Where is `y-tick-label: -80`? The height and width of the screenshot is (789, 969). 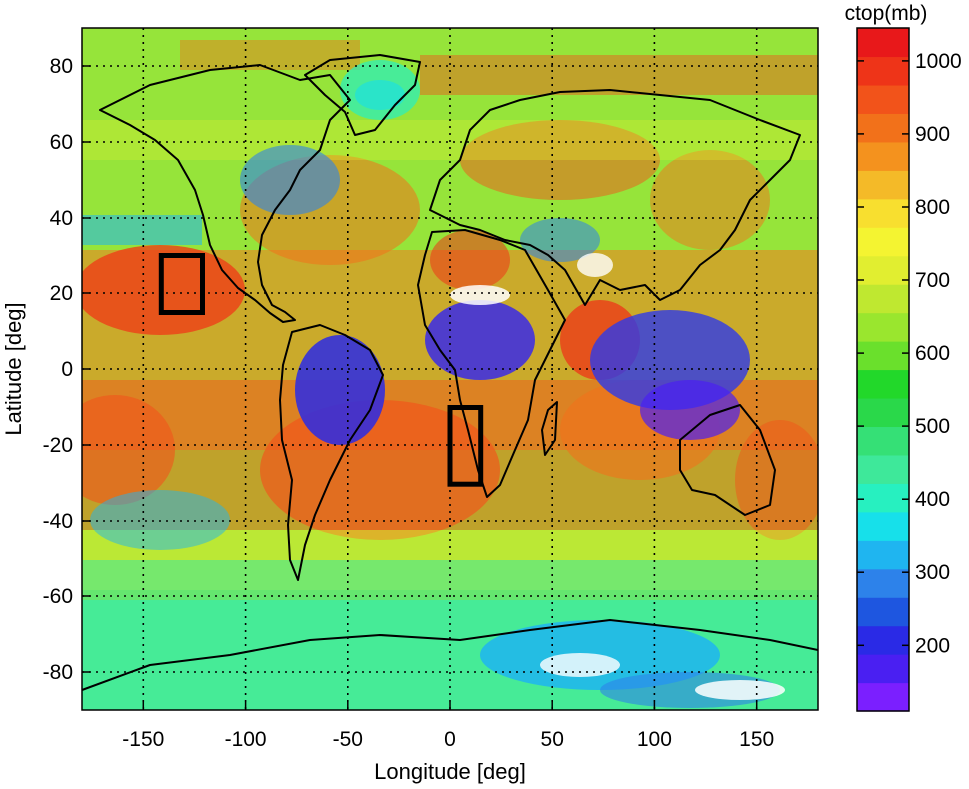
y-tick-label: -80 is located at coordinates (58, 672).